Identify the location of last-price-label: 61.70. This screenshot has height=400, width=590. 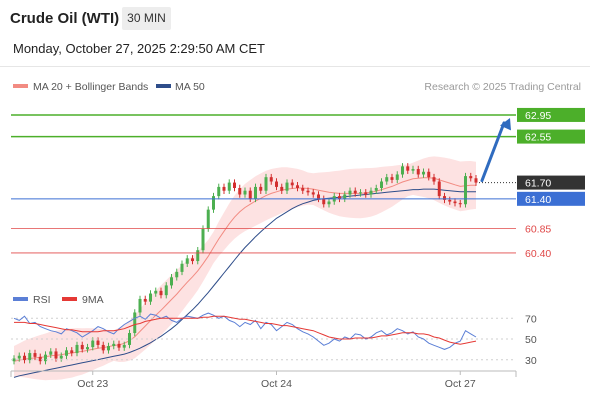
(538, 184).